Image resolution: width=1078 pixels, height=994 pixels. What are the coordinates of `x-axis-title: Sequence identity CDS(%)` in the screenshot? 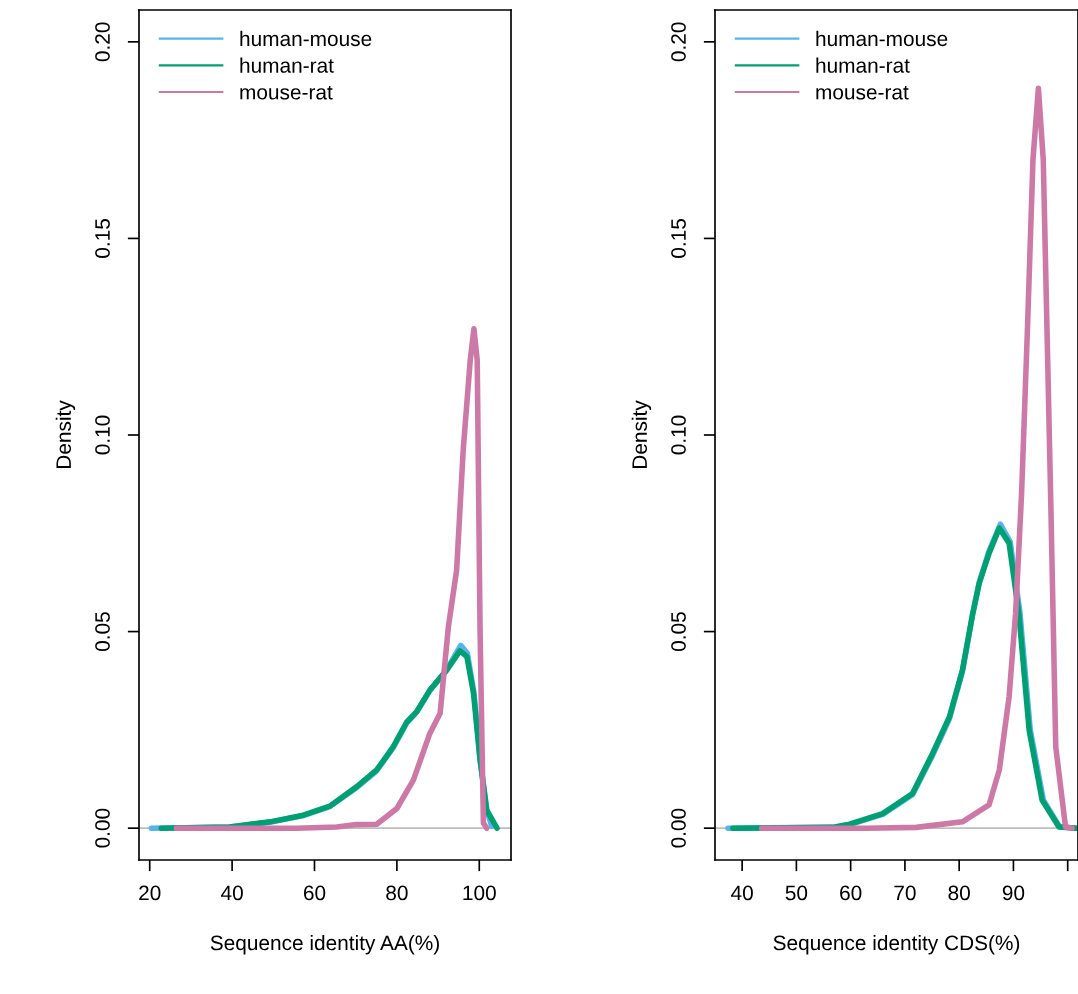 It's located at (896, 944).